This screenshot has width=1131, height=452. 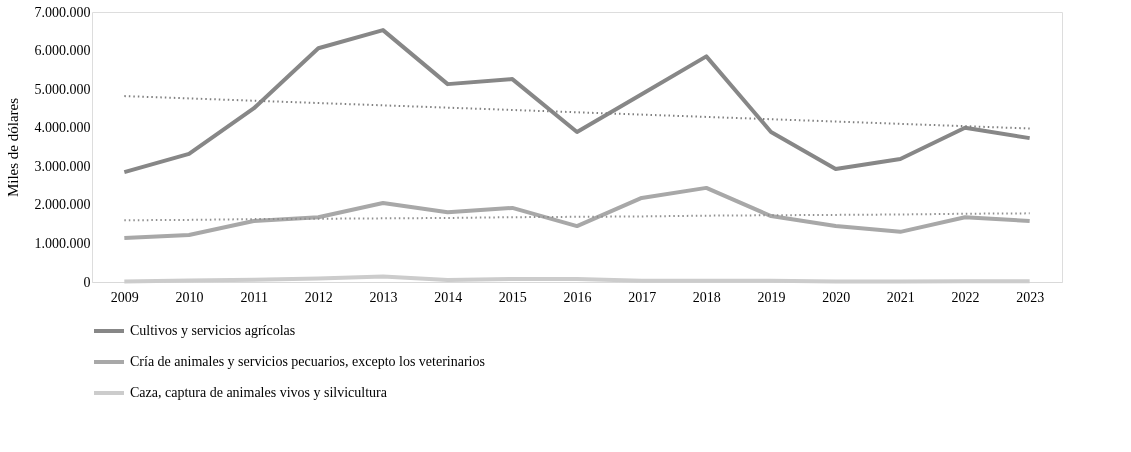 I want to click on x-tick-label: 2015, so click(x=512, y=297).